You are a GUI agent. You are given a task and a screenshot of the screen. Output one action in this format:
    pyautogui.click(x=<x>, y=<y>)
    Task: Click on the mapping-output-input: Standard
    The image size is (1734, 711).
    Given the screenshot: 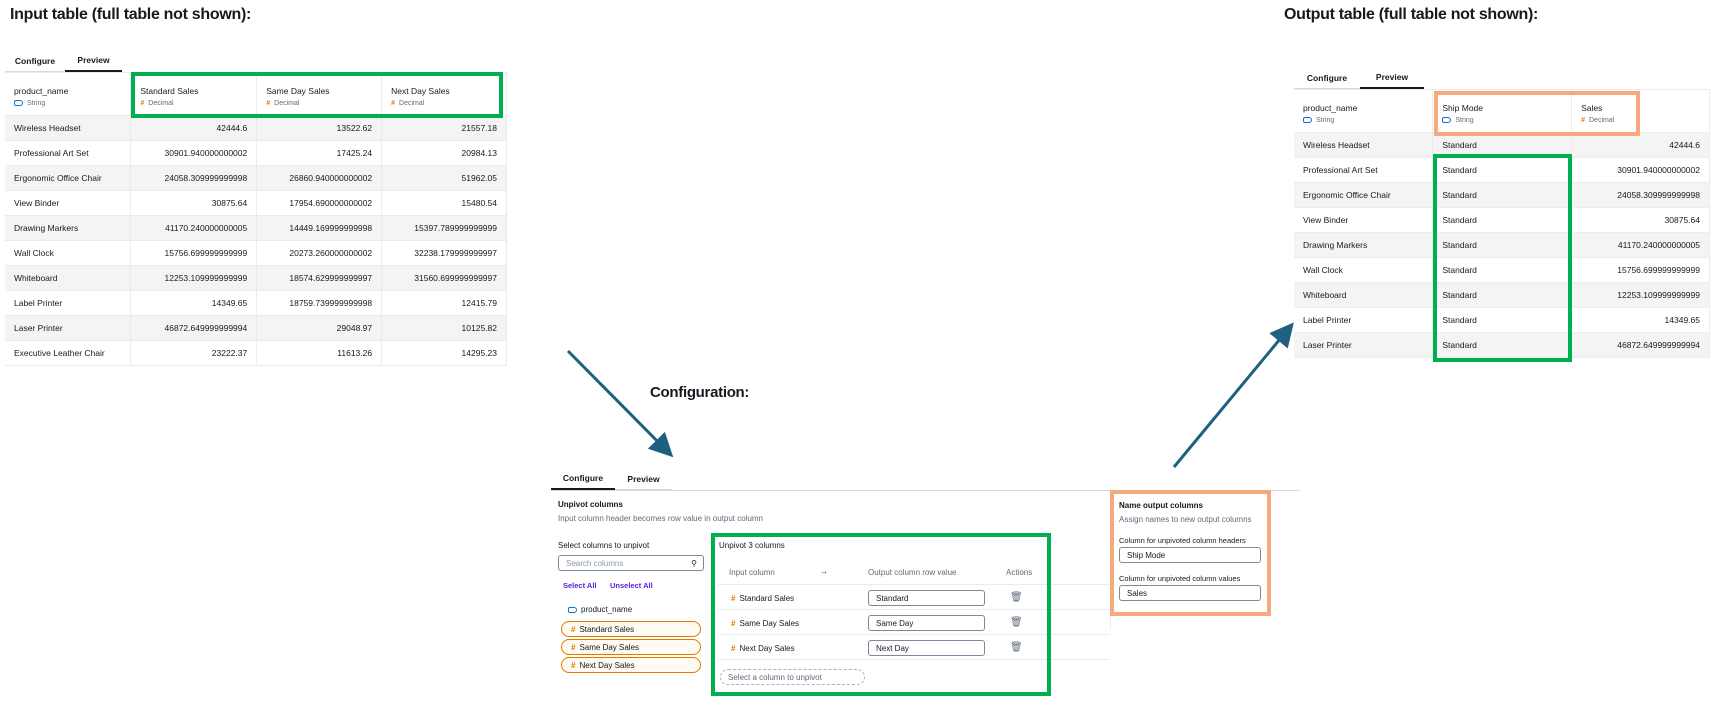 What is the action you would take?
    pyautogui.click(x=926, y=598)
    